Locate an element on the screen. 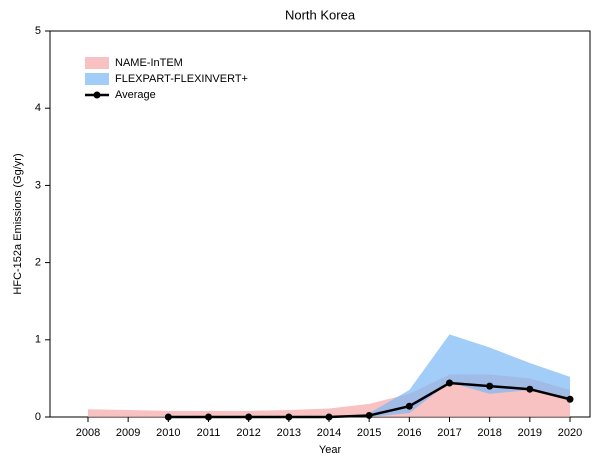 The height and width of the screenshot is (464, 604). x-tick-label: 2011 is located at coordinates (209, 433).